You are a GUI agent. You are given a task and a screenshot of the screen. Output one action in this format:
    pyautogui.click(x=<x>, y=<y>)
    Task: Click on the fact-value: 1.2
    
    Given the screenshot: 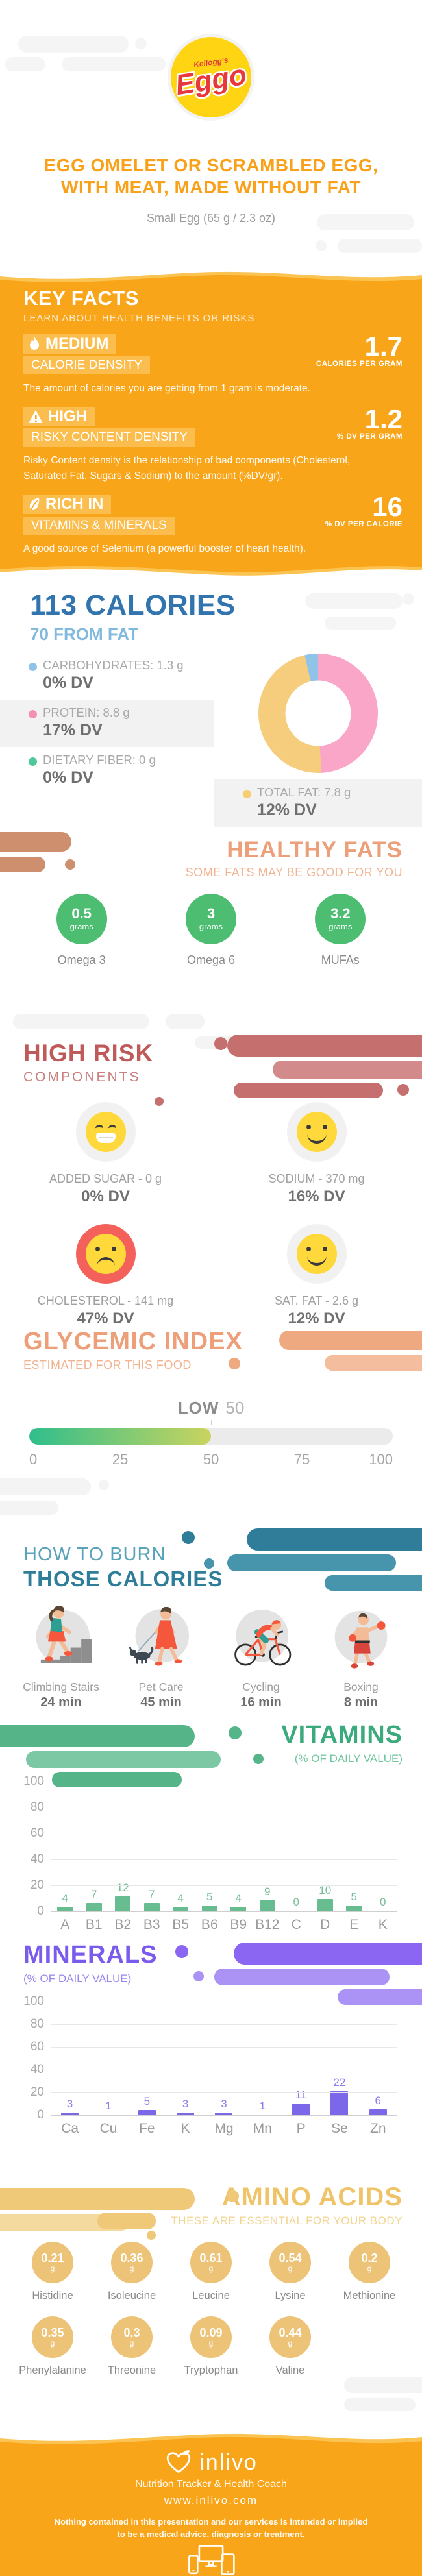 What is the action you would take?
    pyautogui.click(x=384, y=419)
    